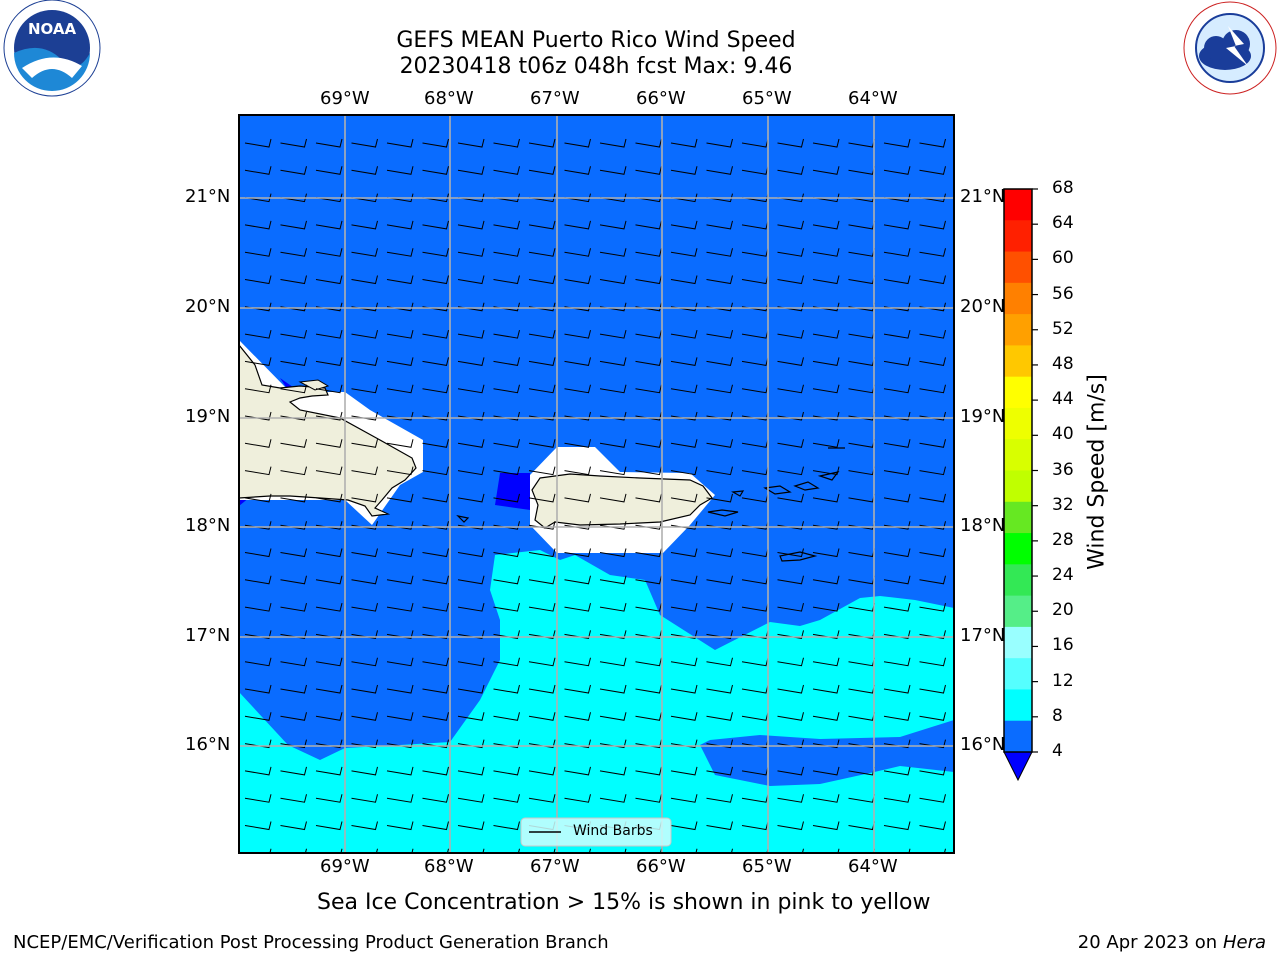  I want to click on lat-label-right: 18°N, so click(983, 525).